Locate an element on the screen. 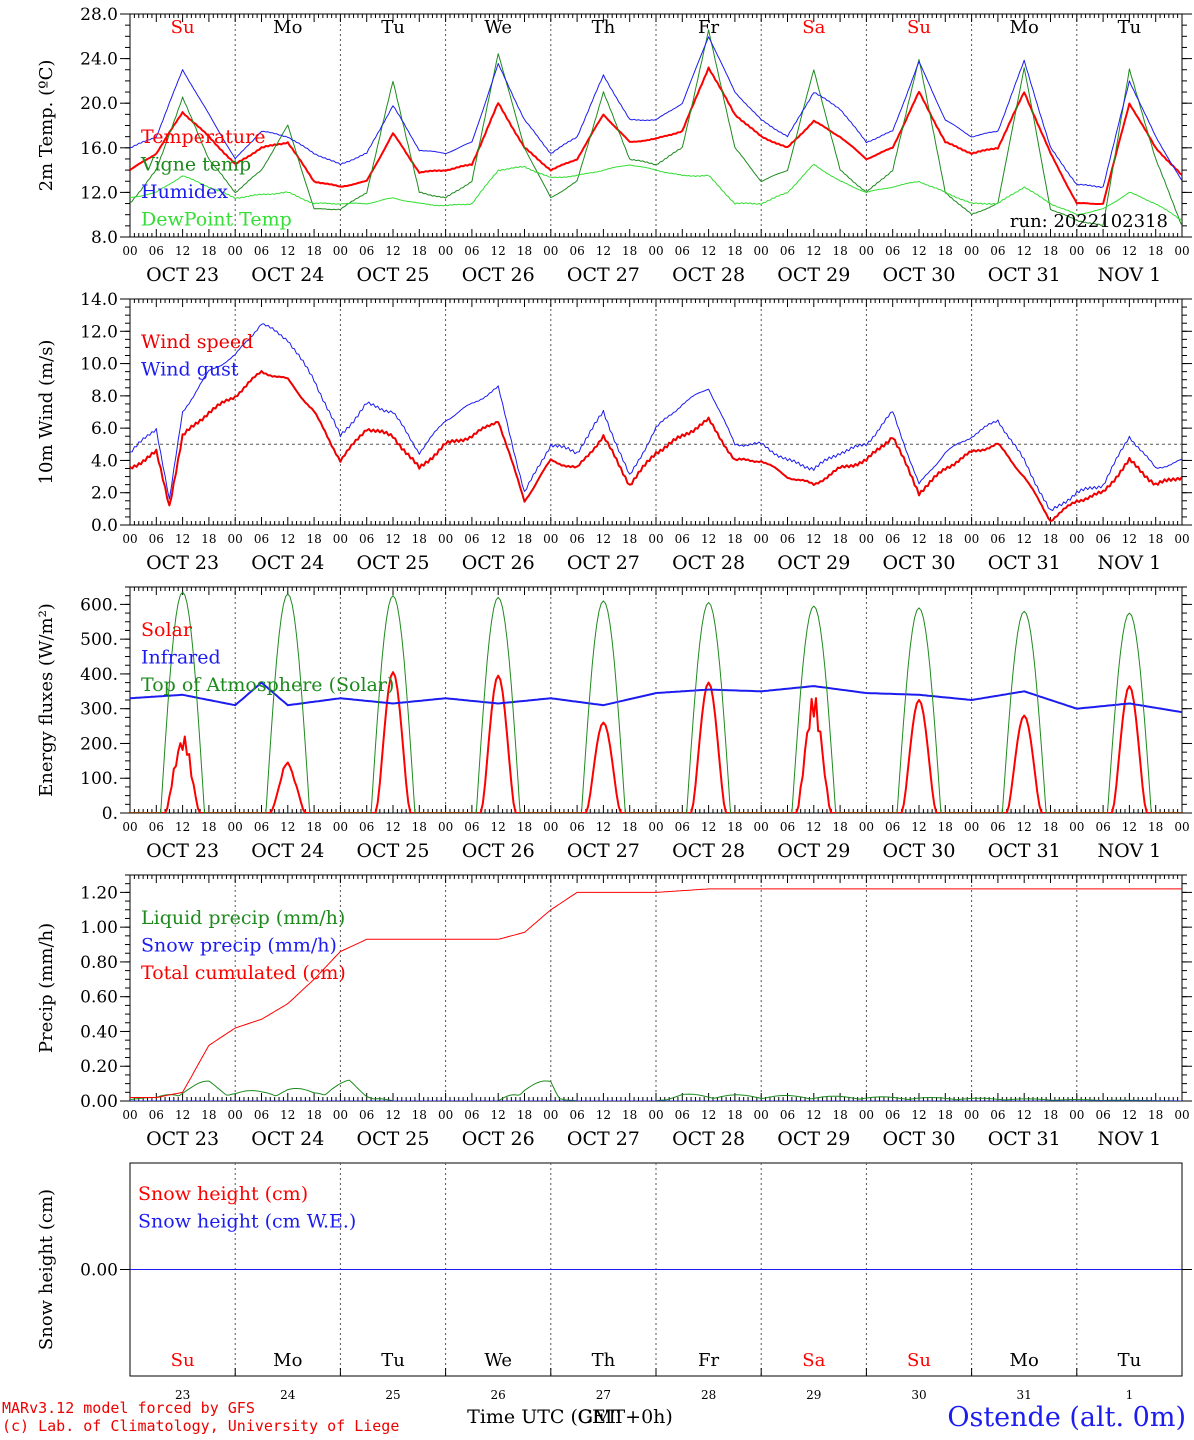 The height and width of the screenshot is (1440, 1194). day-number: 26 is located at coordinates (498, 1395).